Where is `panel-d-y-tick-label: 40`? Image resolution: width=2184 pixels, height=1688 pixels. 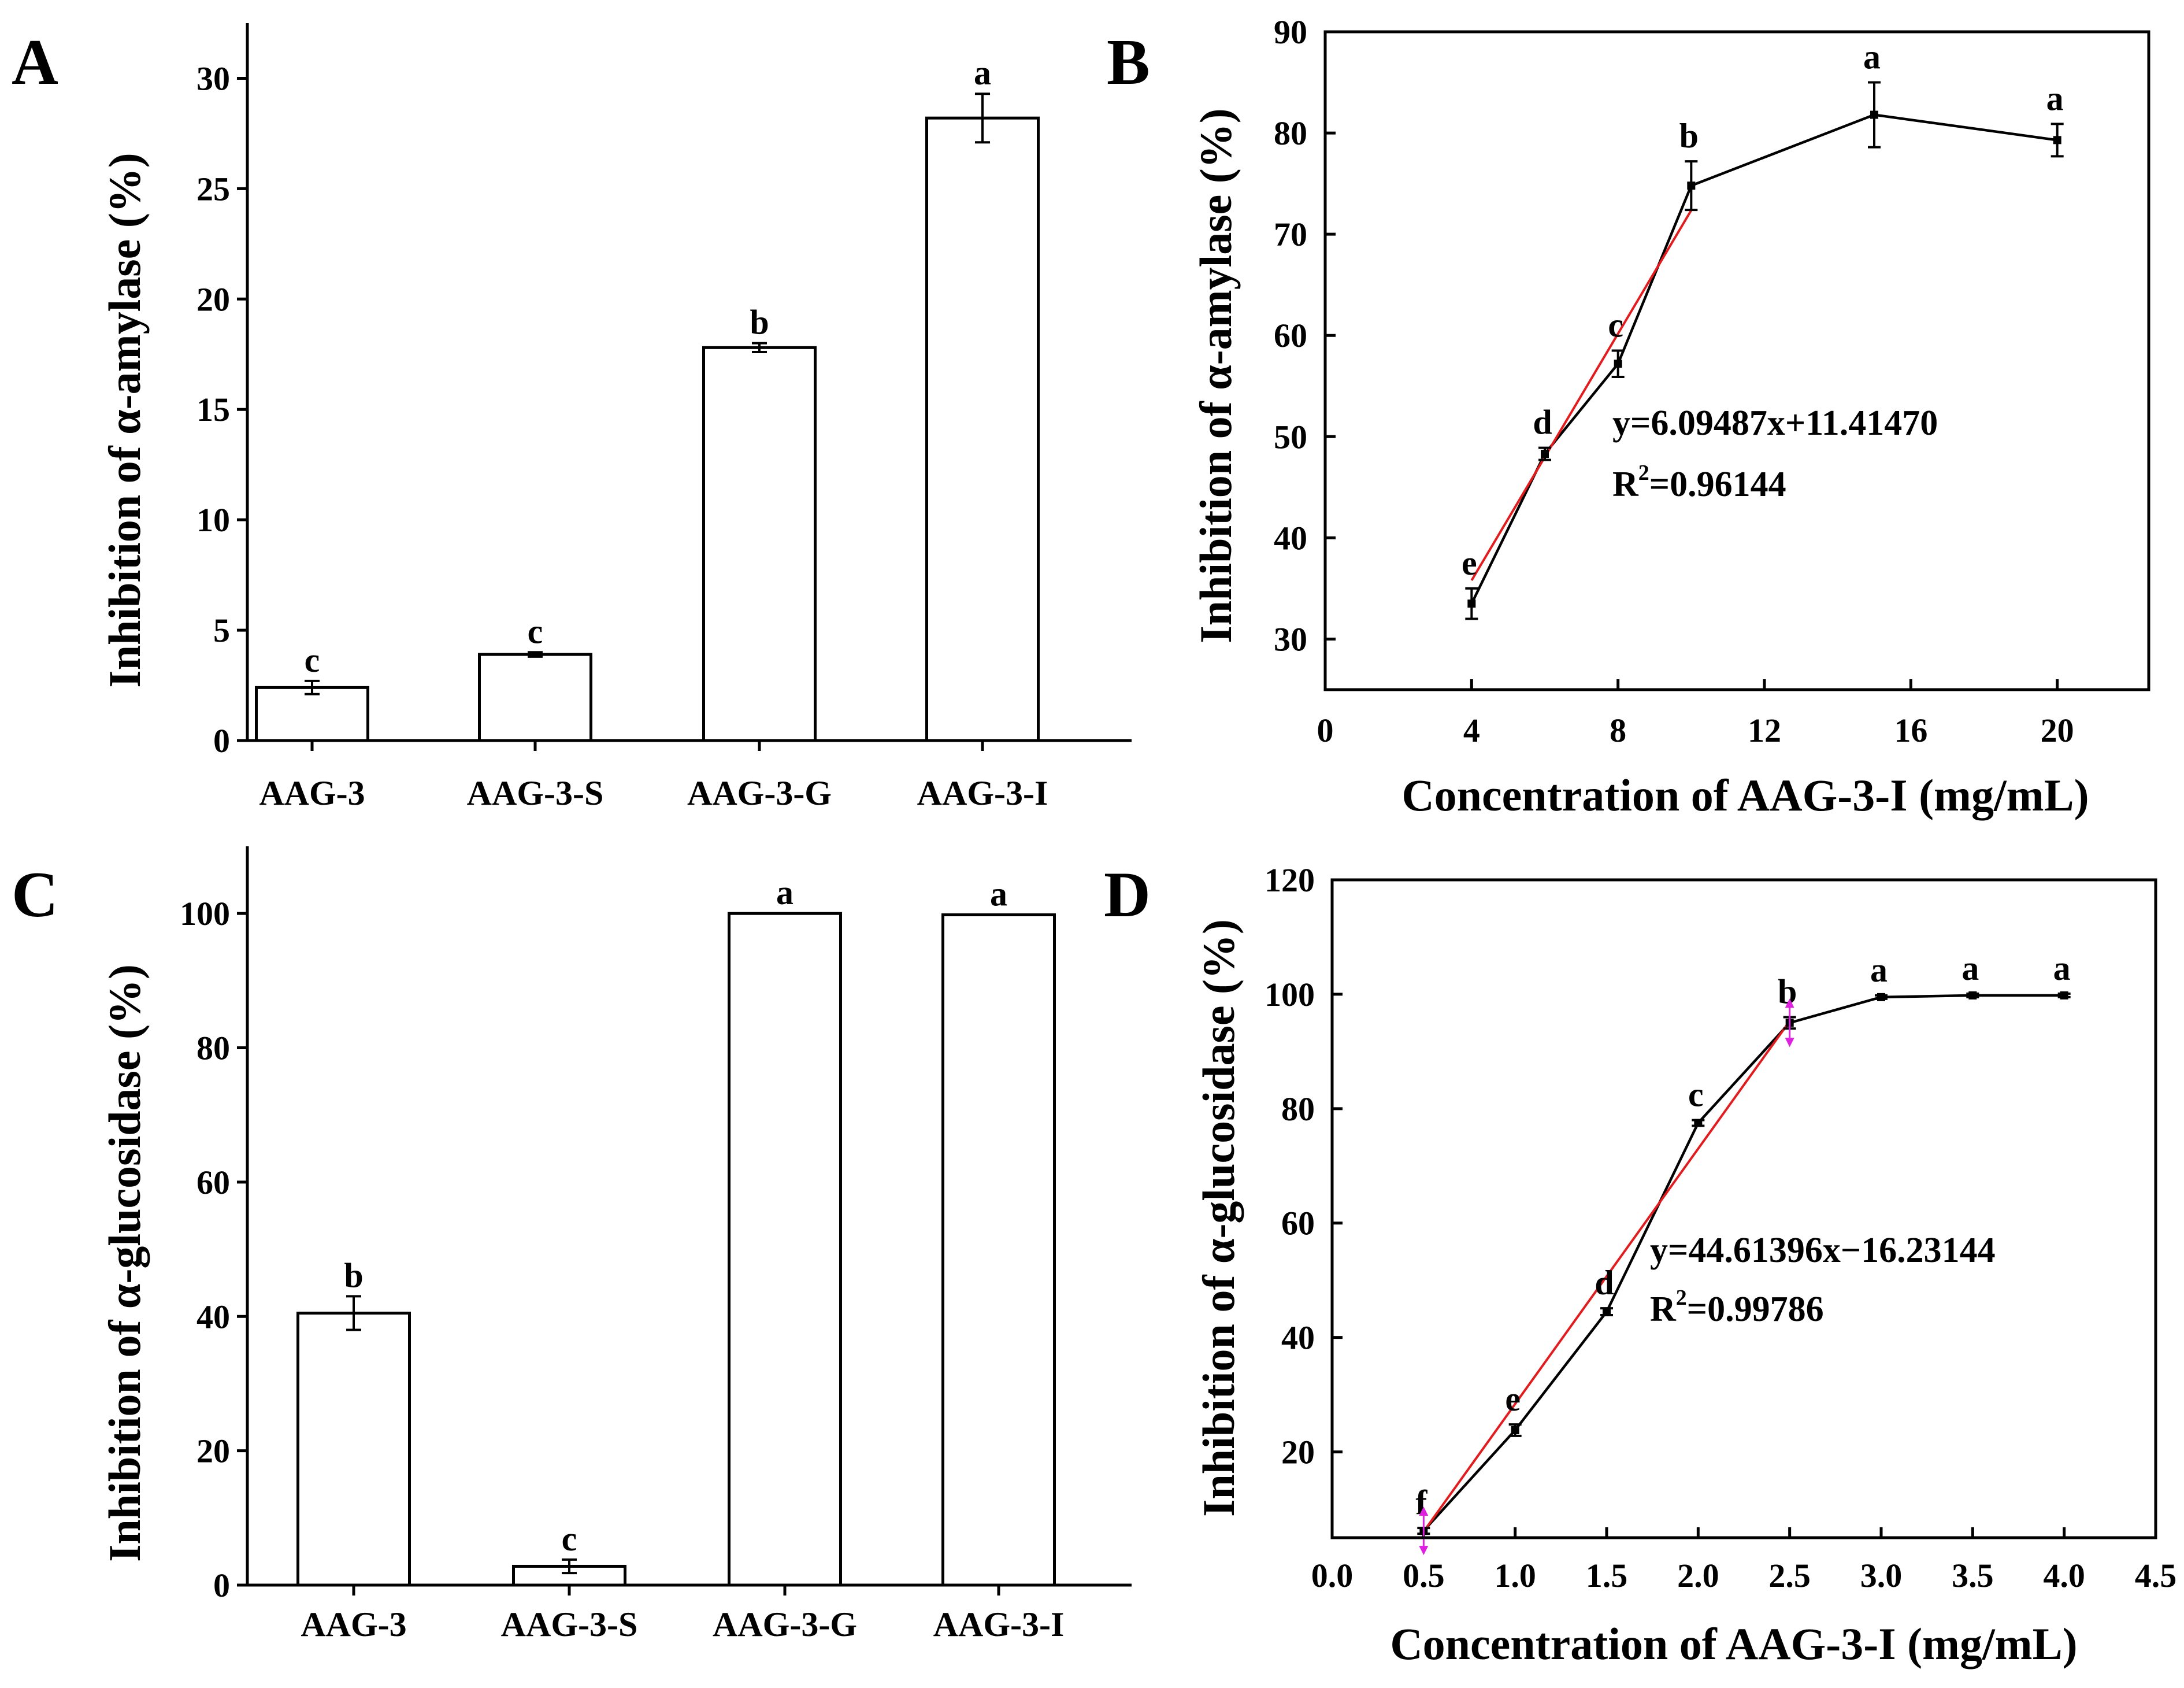
panel-d-y-tick-label: 40 is located at coordinates (1298, 1338).